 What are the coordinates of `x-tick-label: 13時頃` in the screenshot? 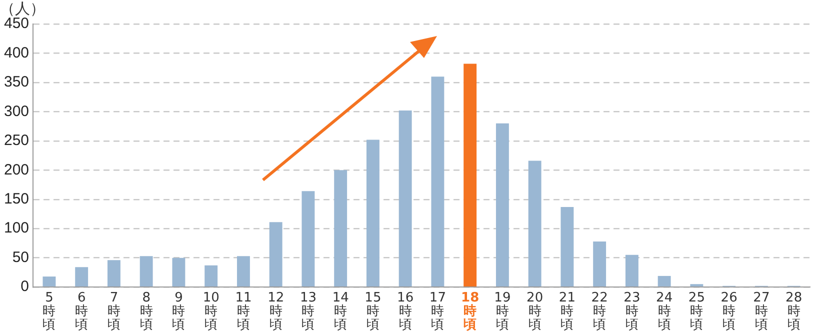 It's located at (308, 311).